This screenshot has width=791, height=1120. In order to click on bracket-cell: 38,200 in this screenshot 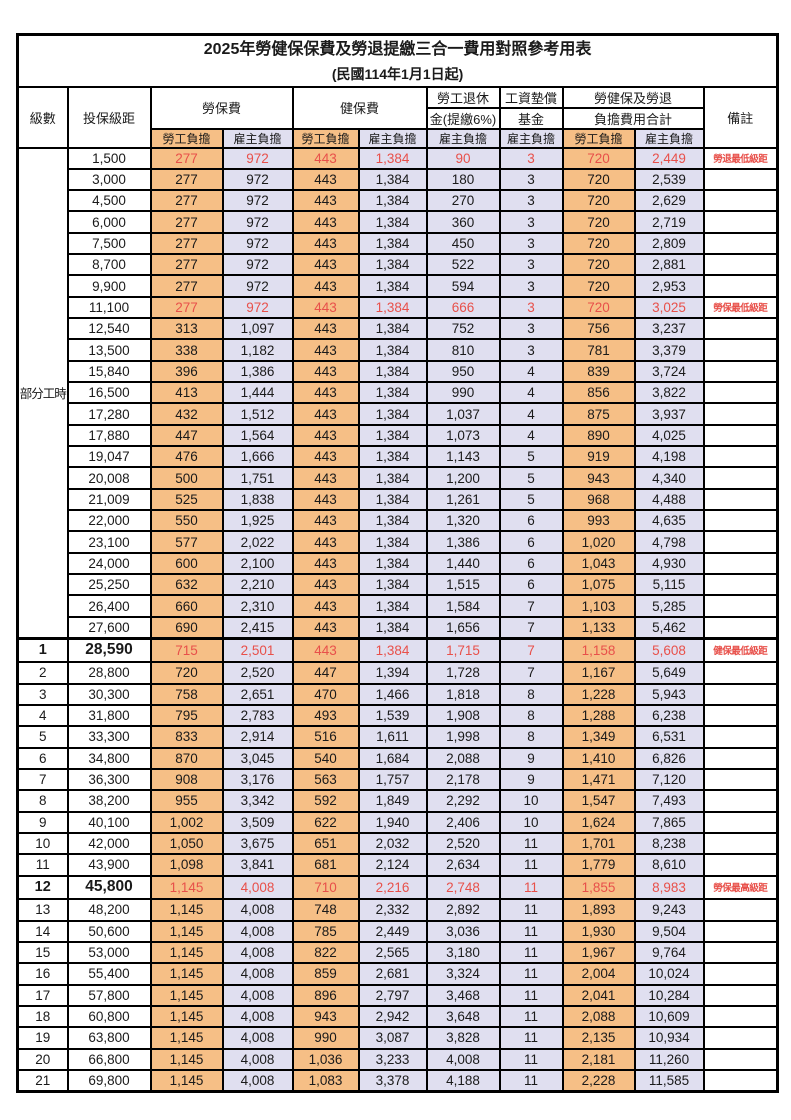, I will do `click(109, 801)`.